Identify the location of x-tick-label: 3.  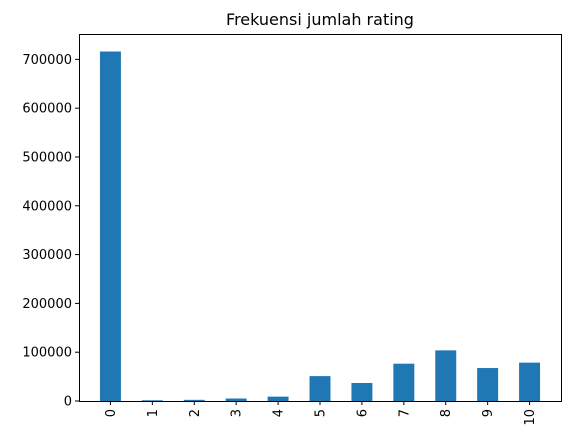
(237, 413).